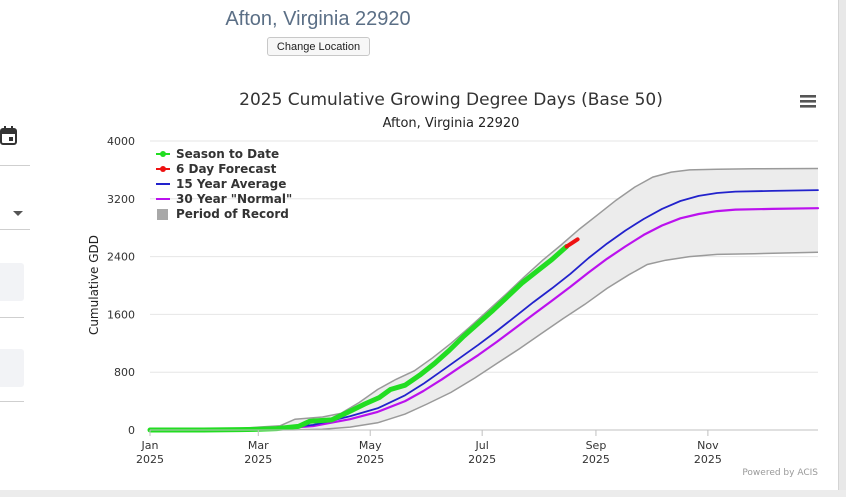 The width and height of the screenshot is (846, 497). What do you see at coordinates (121, 314) in the screenshot?
I see `y-tick-label: 1600` at bounding box center [121, 314].